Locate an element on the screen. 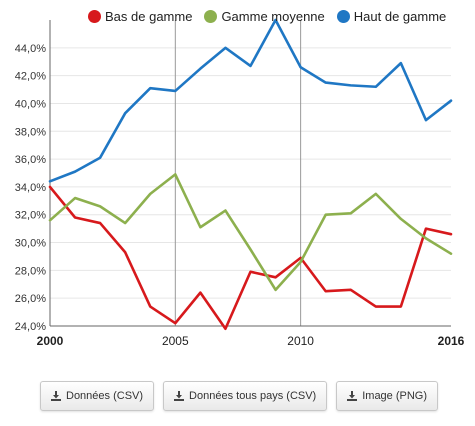 The image size is (475, 426). legend-item-haut-de-gamme: Haut de gamme is located at coordinates (391, 16).